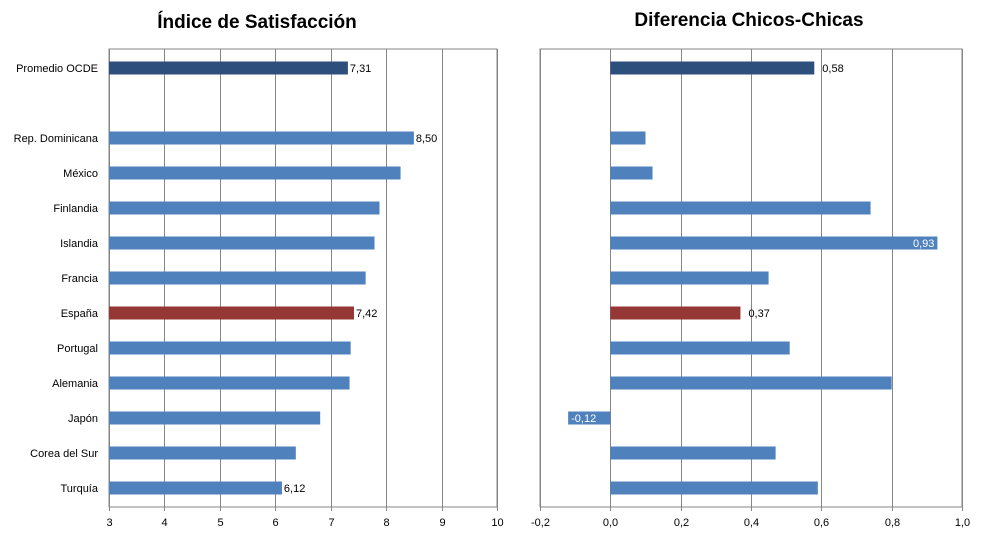  I want to click on tick-label: 0,6, so click(821, 523).